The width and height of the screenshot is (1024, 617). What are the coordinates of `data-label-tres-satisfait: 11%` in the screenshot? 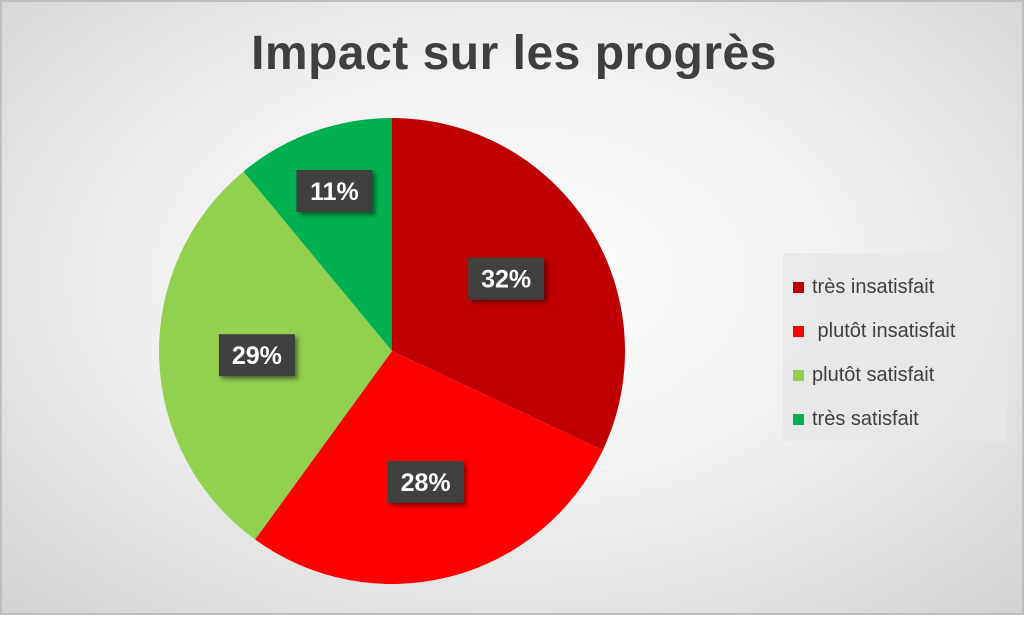 It's located at (334, 191).